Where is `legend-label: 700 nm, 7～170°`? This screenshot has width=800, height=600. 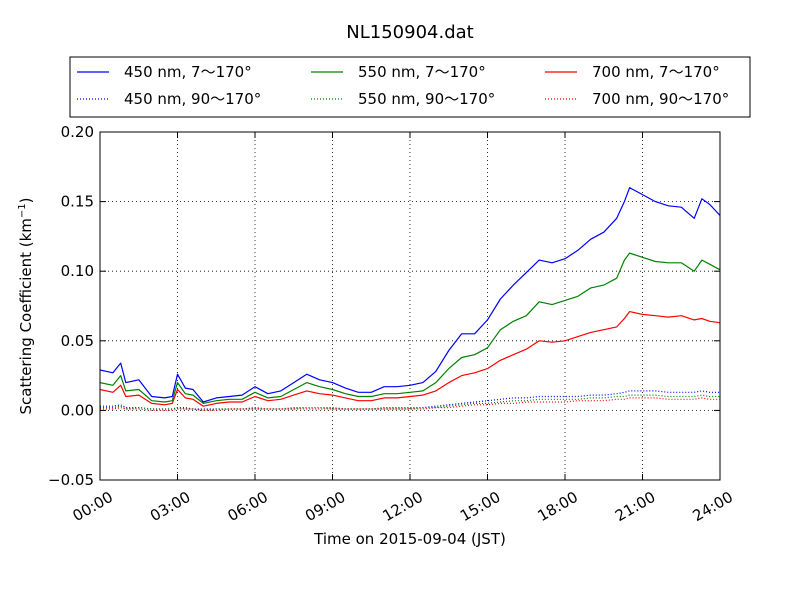 legend-label: 700 nm, 7～170° is located at coordinates (656, 72).